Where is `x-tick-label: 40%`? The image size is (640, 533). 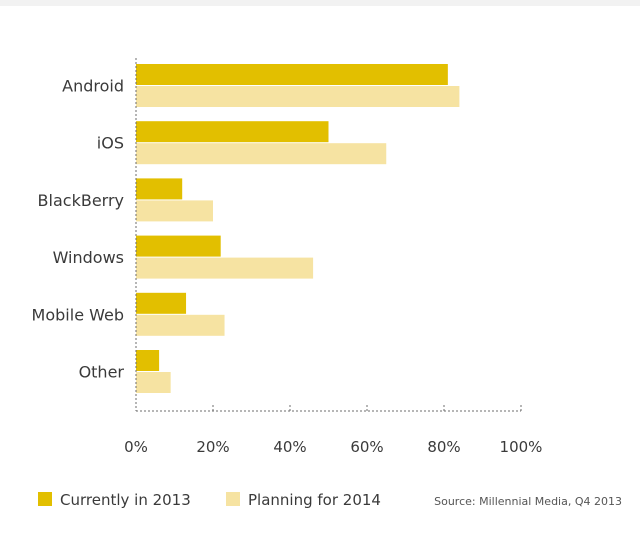 x-tick-label: 40% is located at coordinates (289, 447).